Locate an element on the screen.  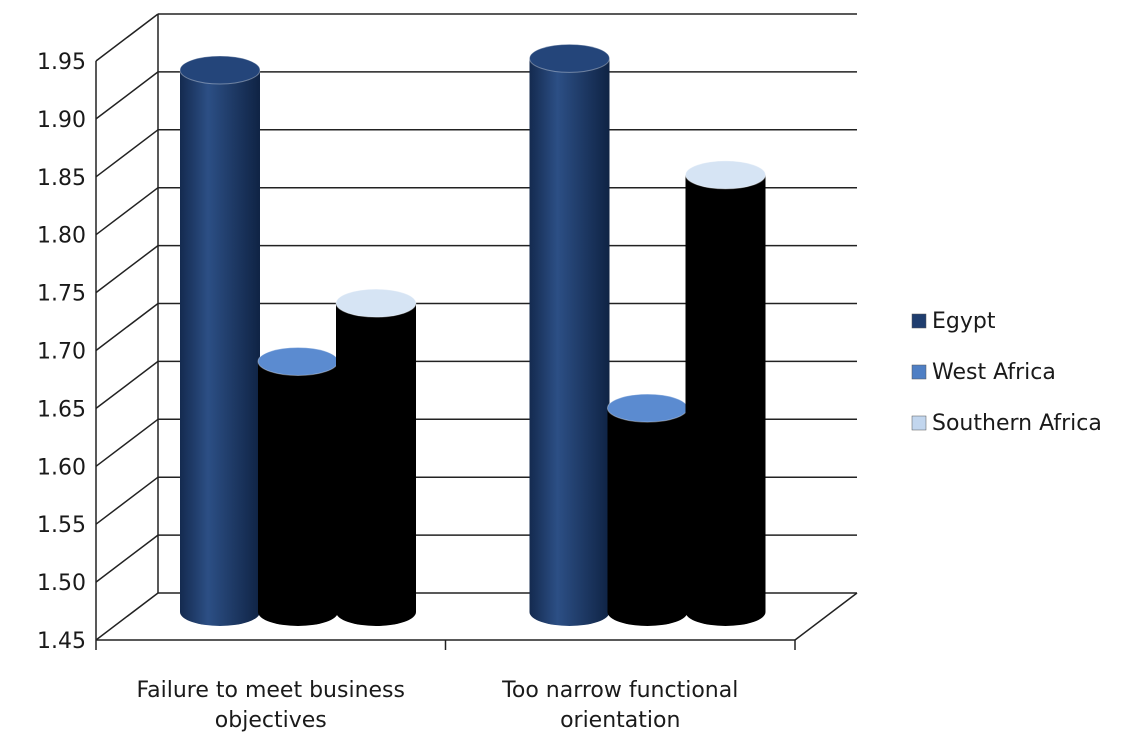
y-tick-label: 1.65 is located at coordinates (61, 409).